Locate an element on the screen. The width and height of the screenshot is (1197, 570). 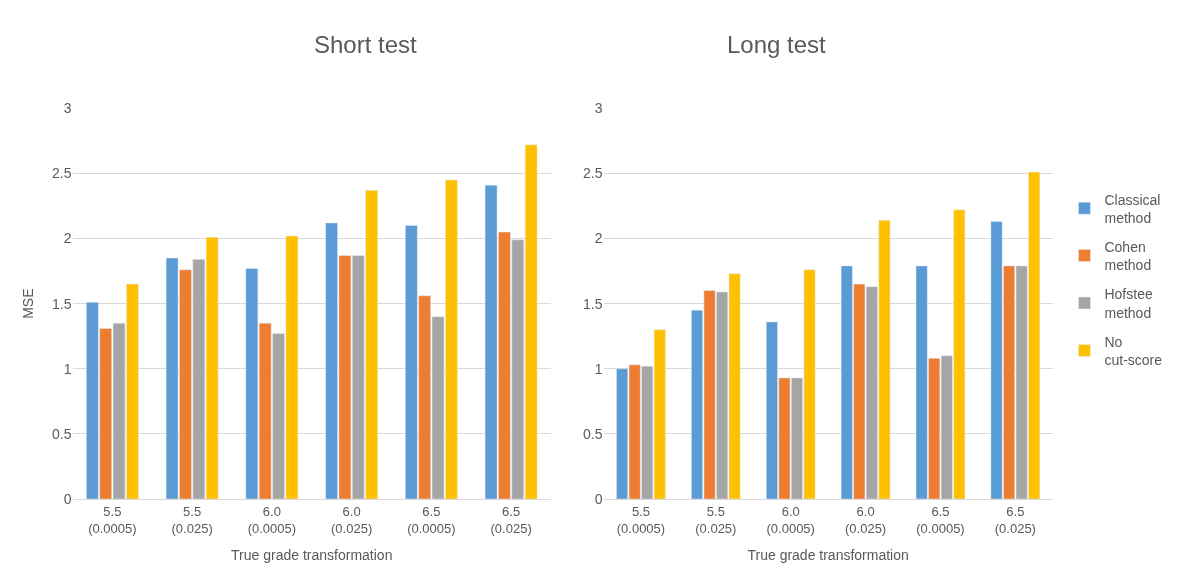
chart-title: Short test is located at coordinates (366, 44).